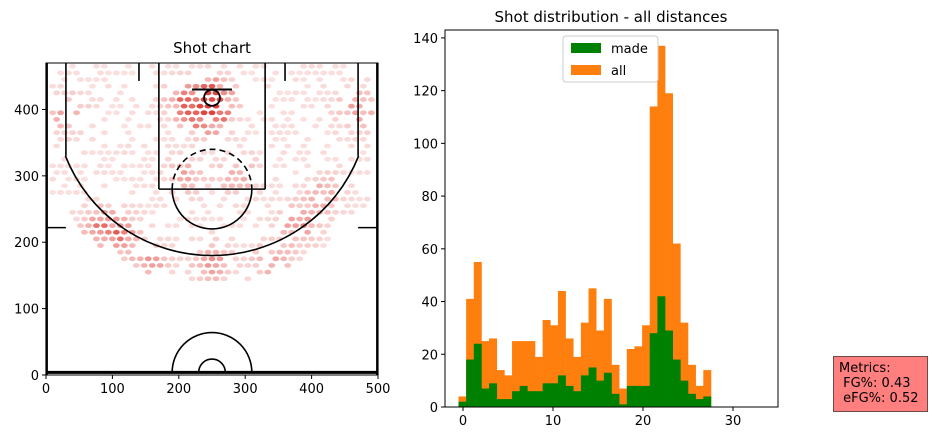 The height and width of the screenshot is (441, 932). Describe the element at coordinates (112, 389) in the screenshot. I see `x-tick-label: 100` at that location.